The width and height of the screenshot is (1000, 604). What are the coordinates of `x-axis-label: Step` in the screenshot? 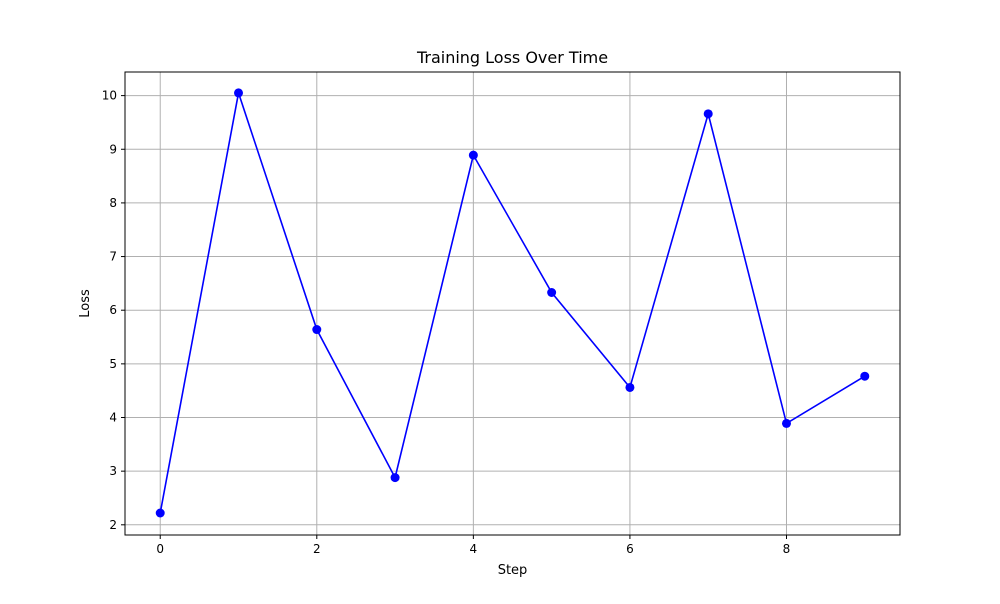 It's located at (513, 570).